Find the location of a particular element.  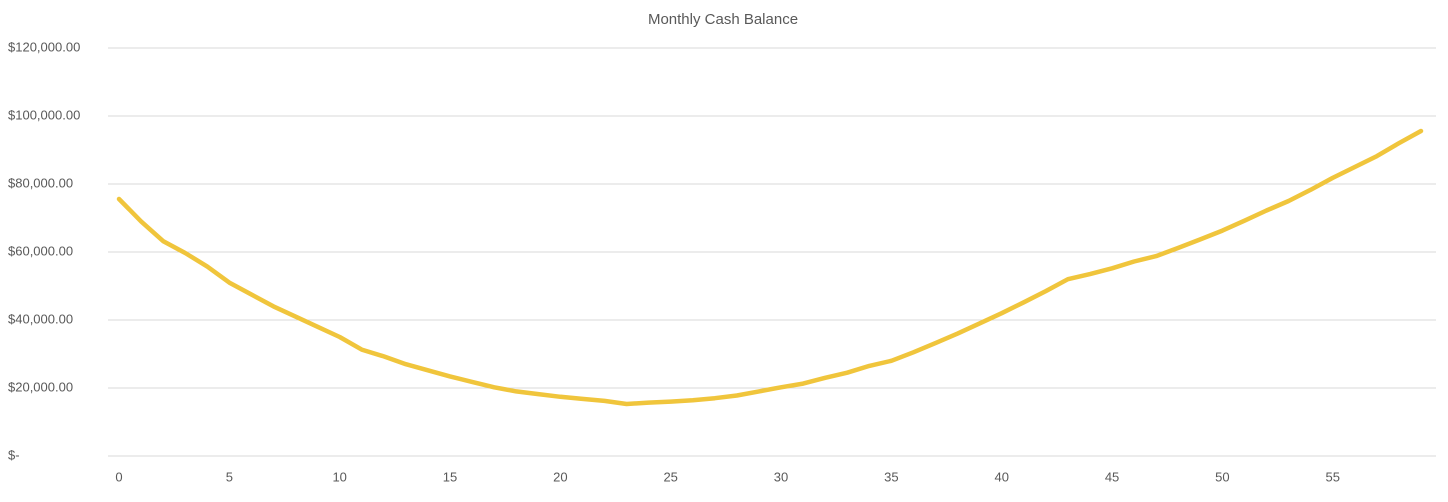

y-tick-label: $120,000.00 is located at coordinates (44, 46).